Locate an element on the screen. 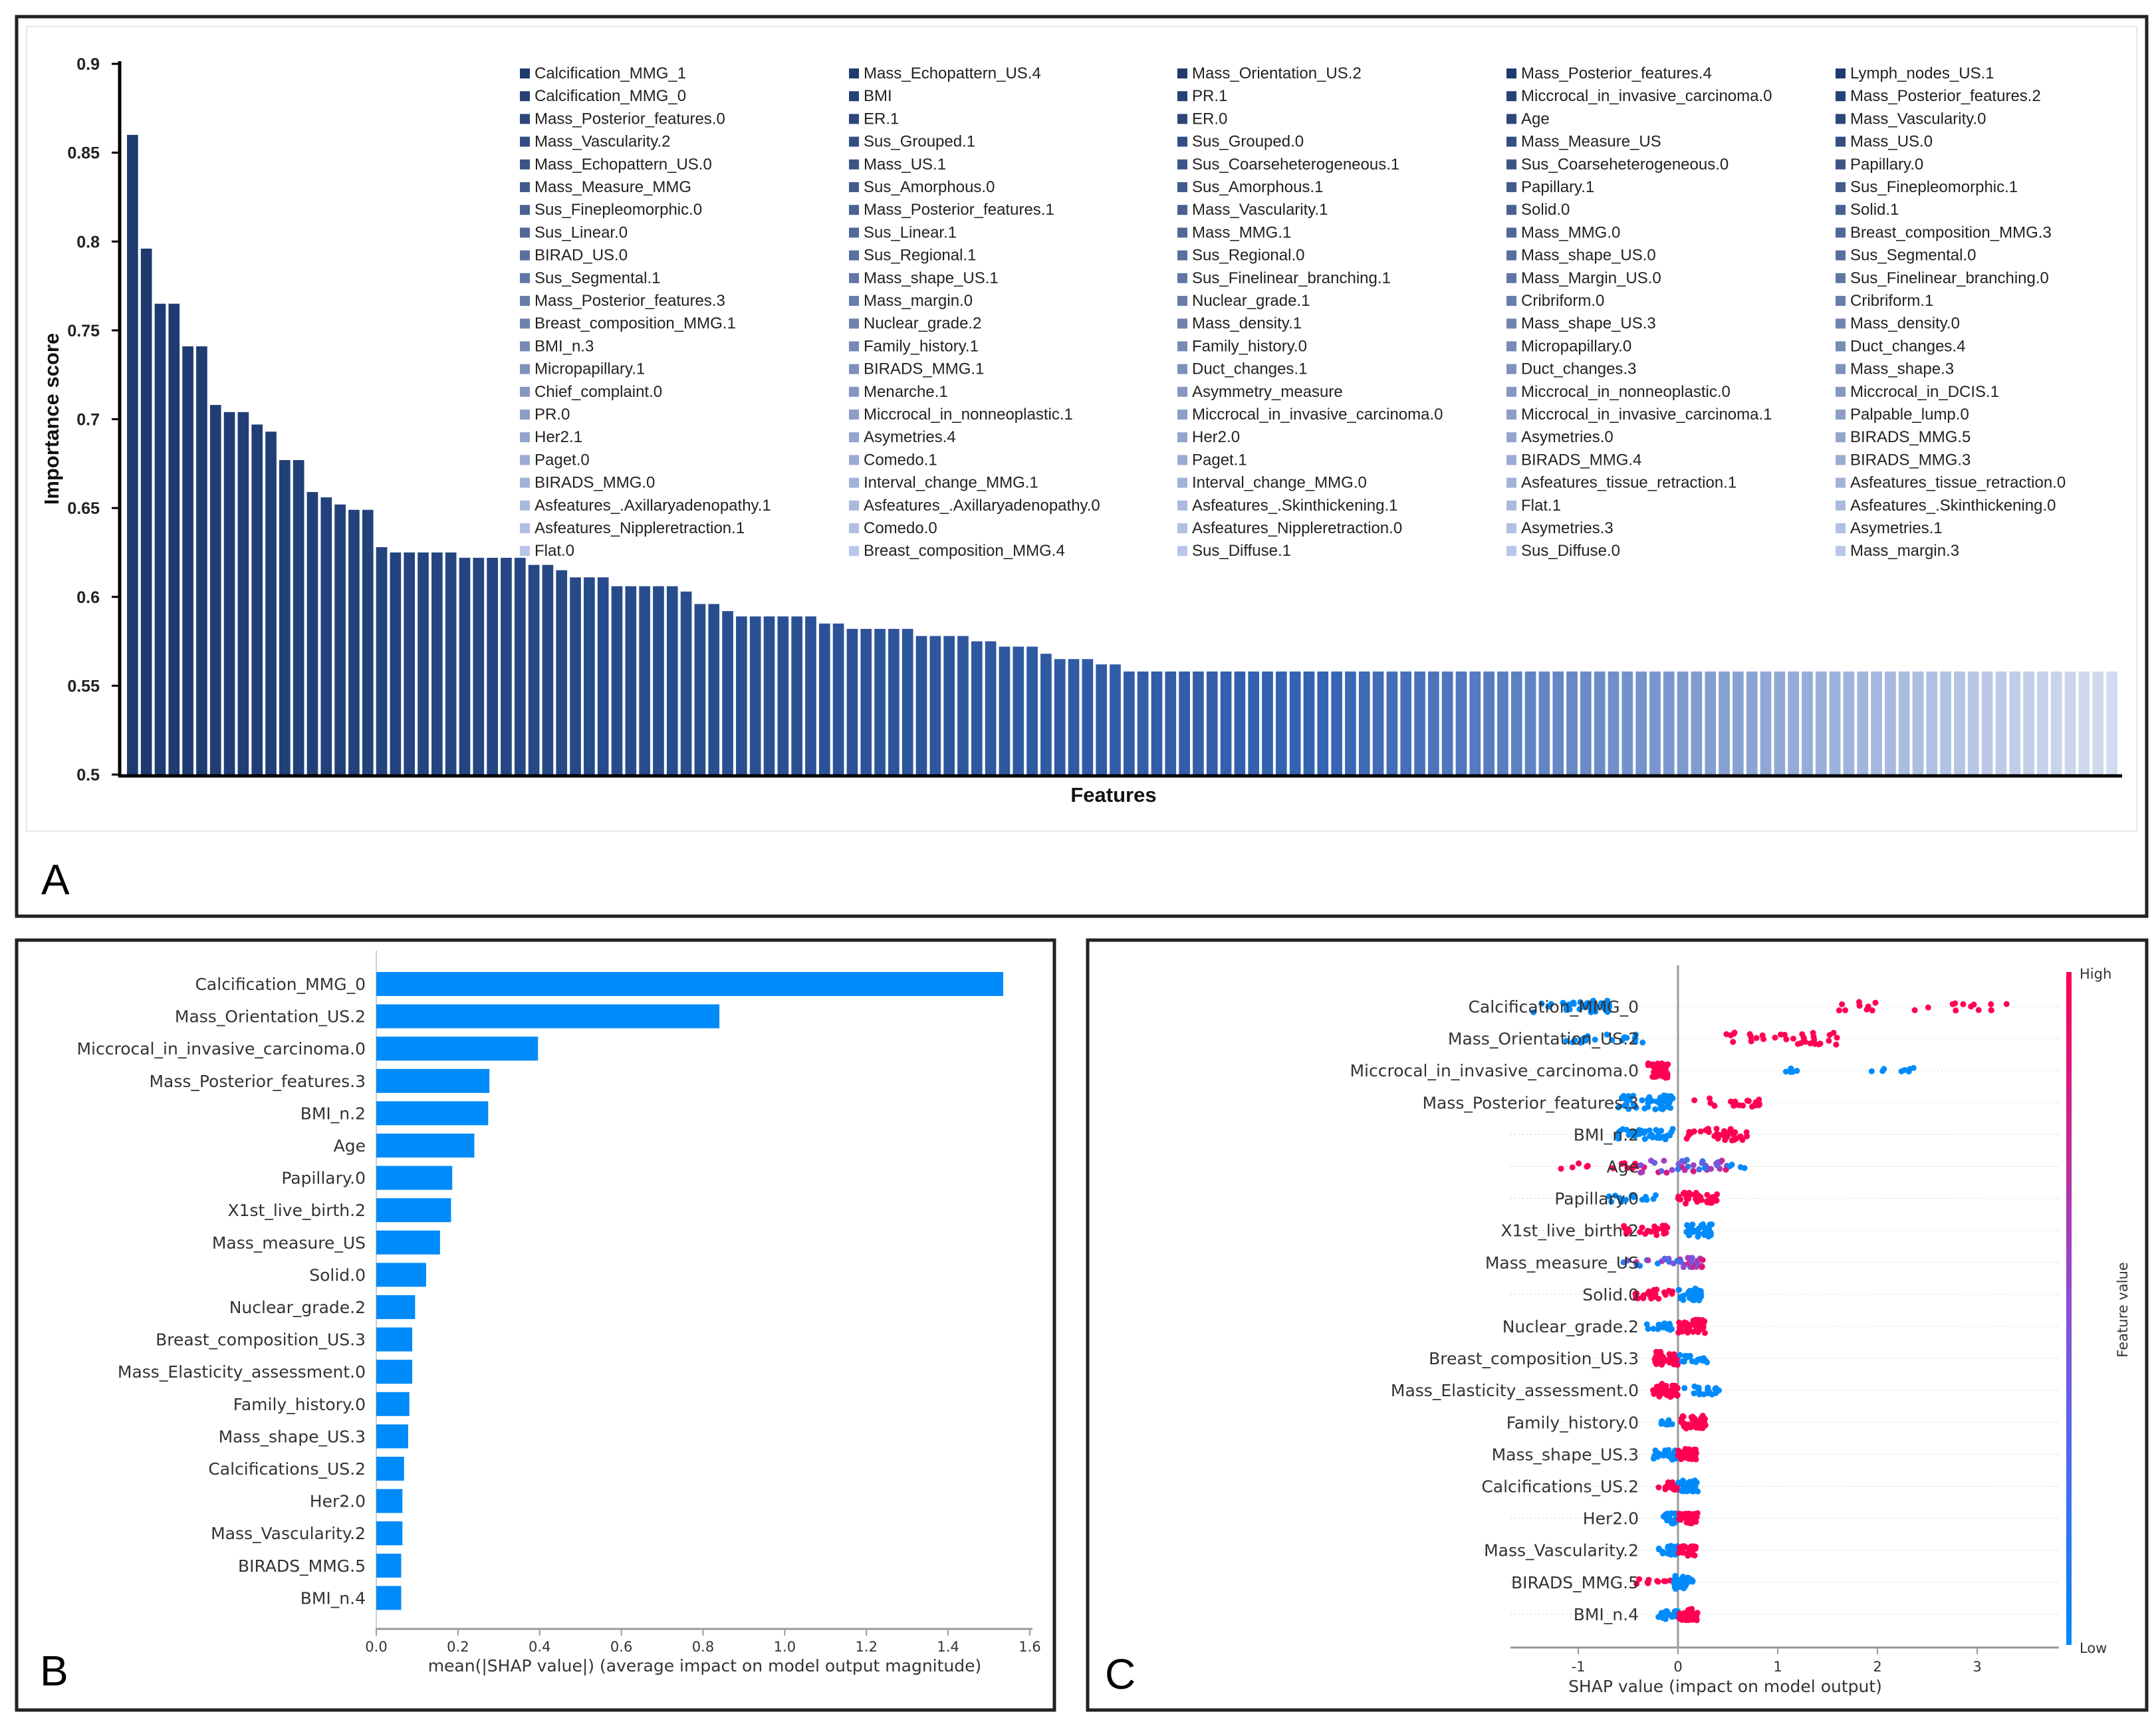  category-label: Solid.0 is located at coordinates (338, 1275).